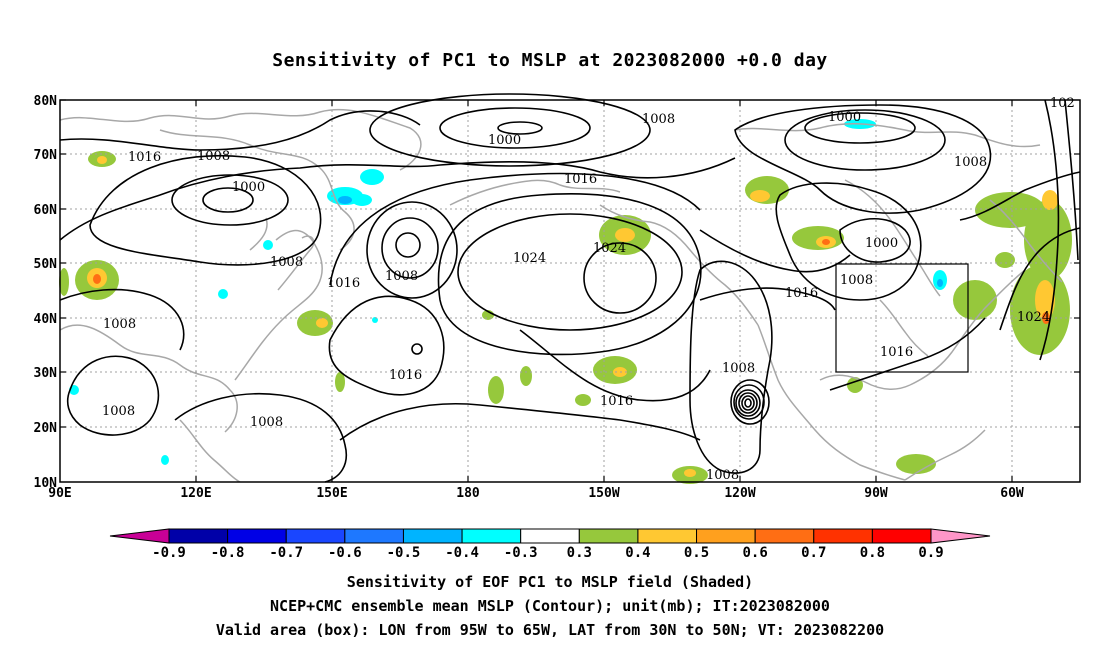 Image resolution: width=1100 pixels, height=650 pixels. What do you see at coordinates (755, 553) in the screenshot?
I see `colorbar-label: 0.6` at bounding box center [755, 553].